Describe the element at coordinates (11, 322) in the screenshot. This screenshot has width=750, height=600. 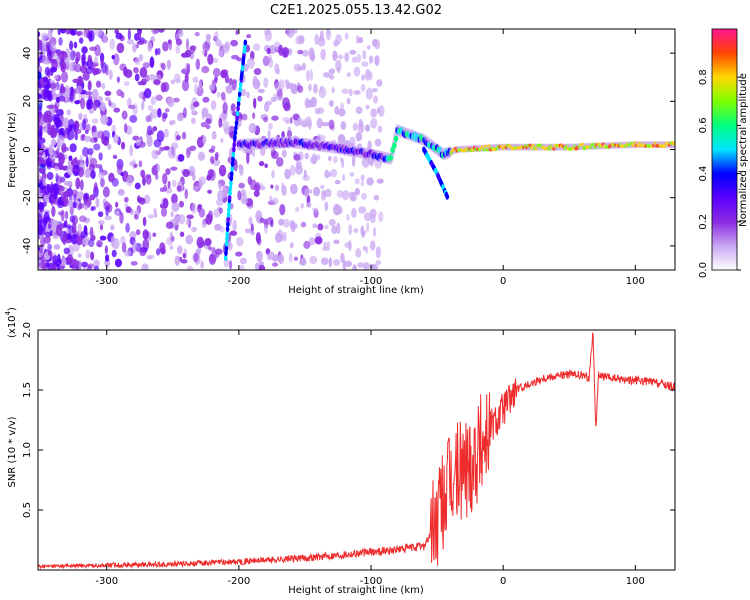
I see `snr-multiplier-base: (x104)` at that location.